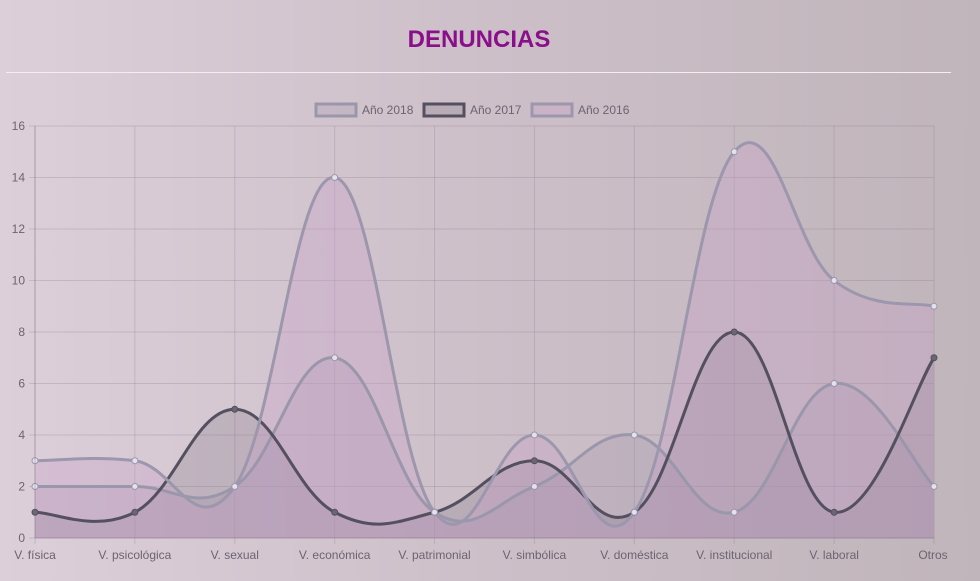 The height and width of the screenshot is (581, 980). Describe the element at coordinates (478, 72) in the screenshot. I see `title-divider` at that location.